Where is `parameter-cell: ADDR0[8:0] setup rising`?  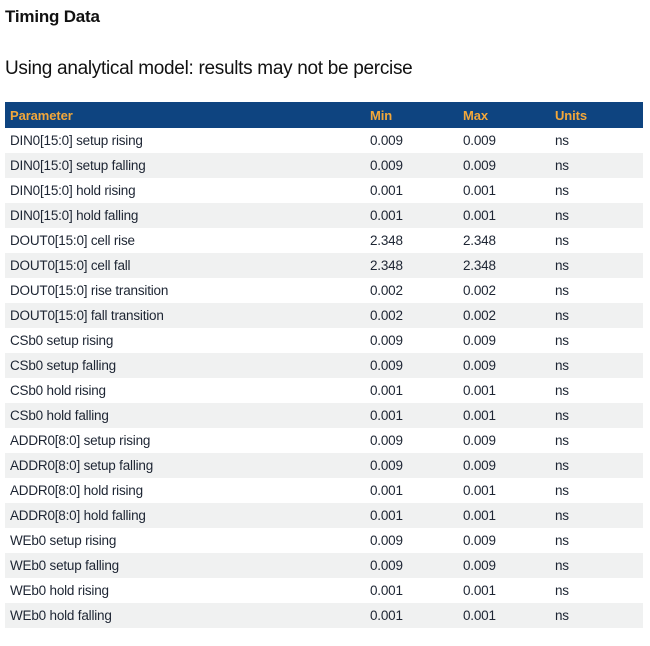
parameter-cell: ADDR0[8:0] setup rising is located at coordinates (80, 440).